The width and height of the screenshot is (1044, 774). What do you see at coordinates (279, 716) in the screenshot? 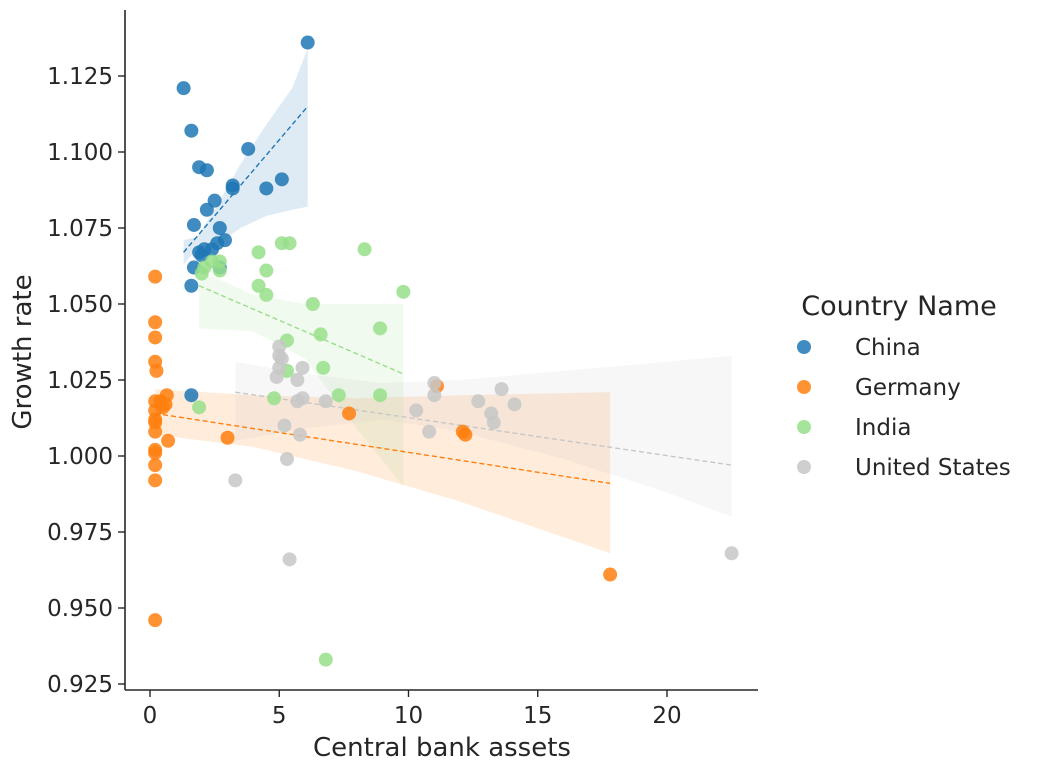
I see `x-tick-label-1: 5` at bounding box center [279, 716].